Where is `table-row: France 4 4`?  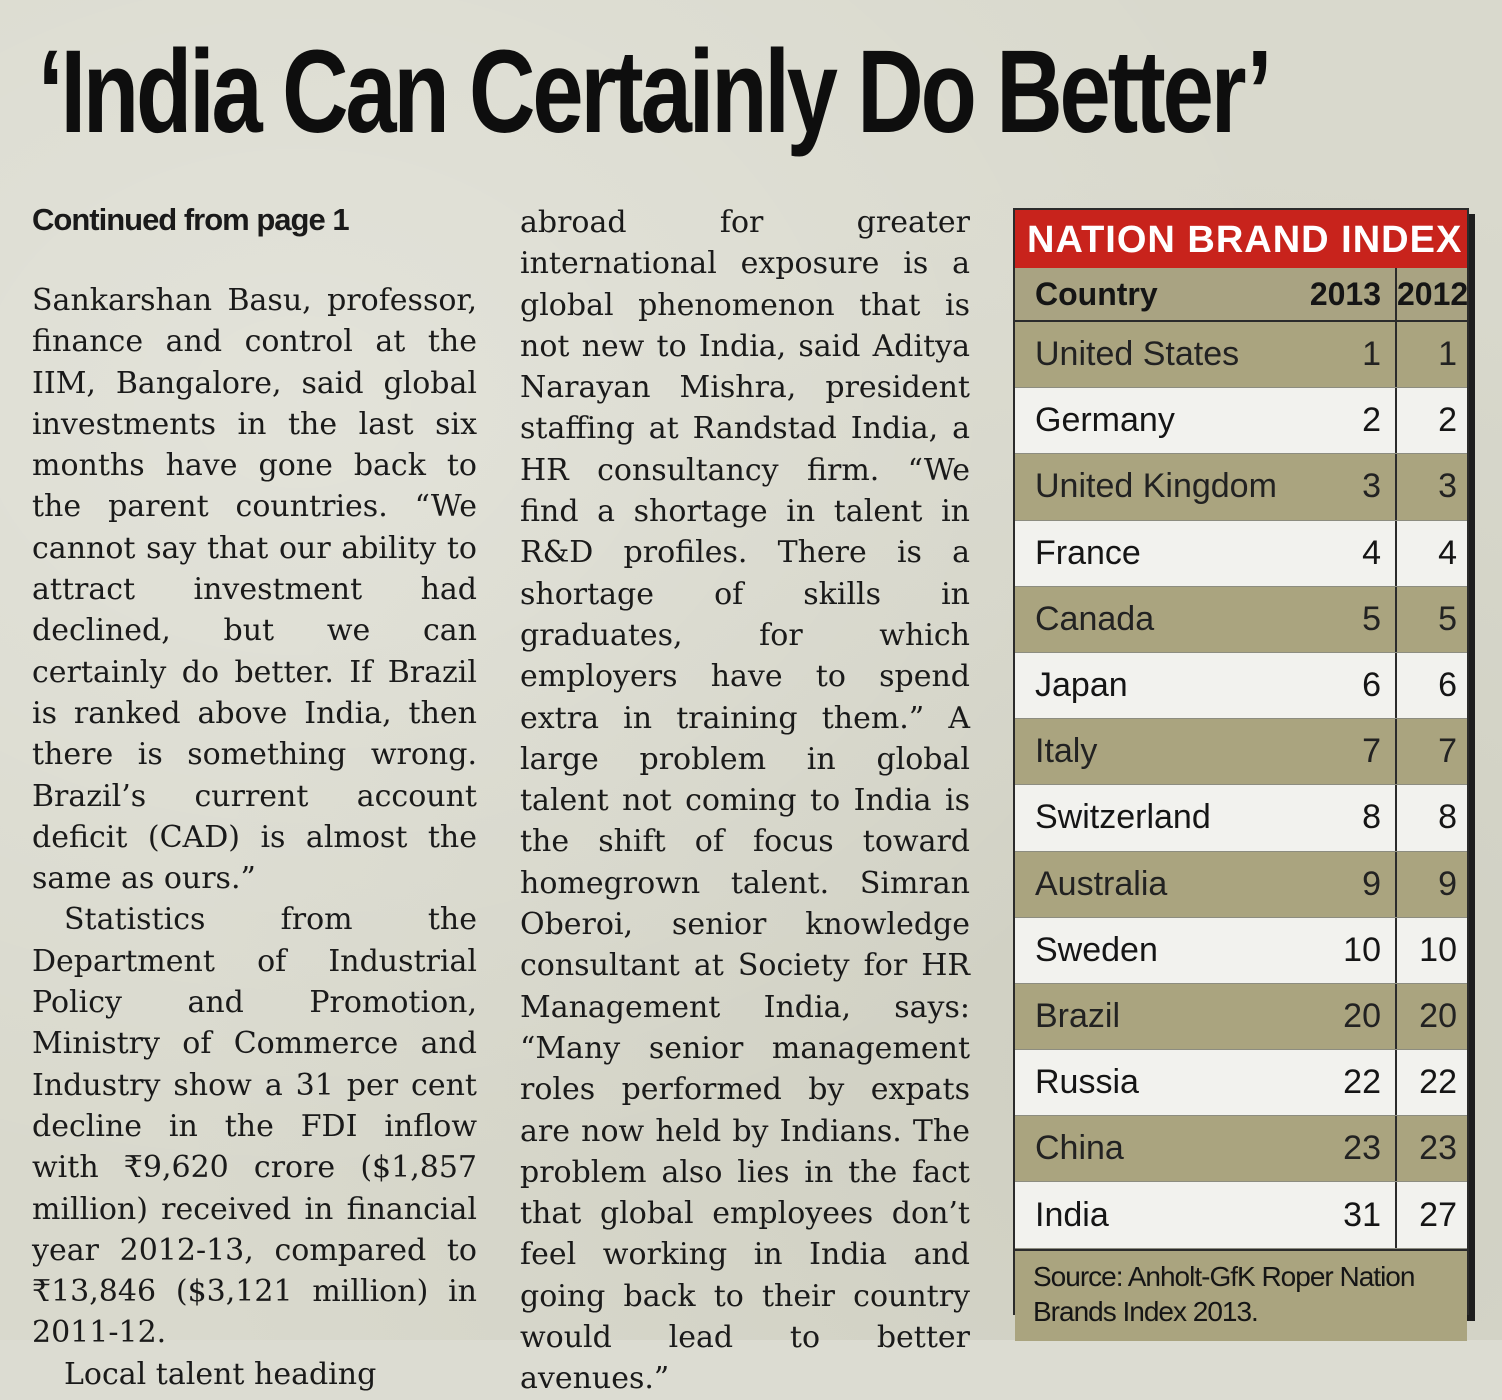 table-row: France 4 4 is located at coordinates (1241, 553).